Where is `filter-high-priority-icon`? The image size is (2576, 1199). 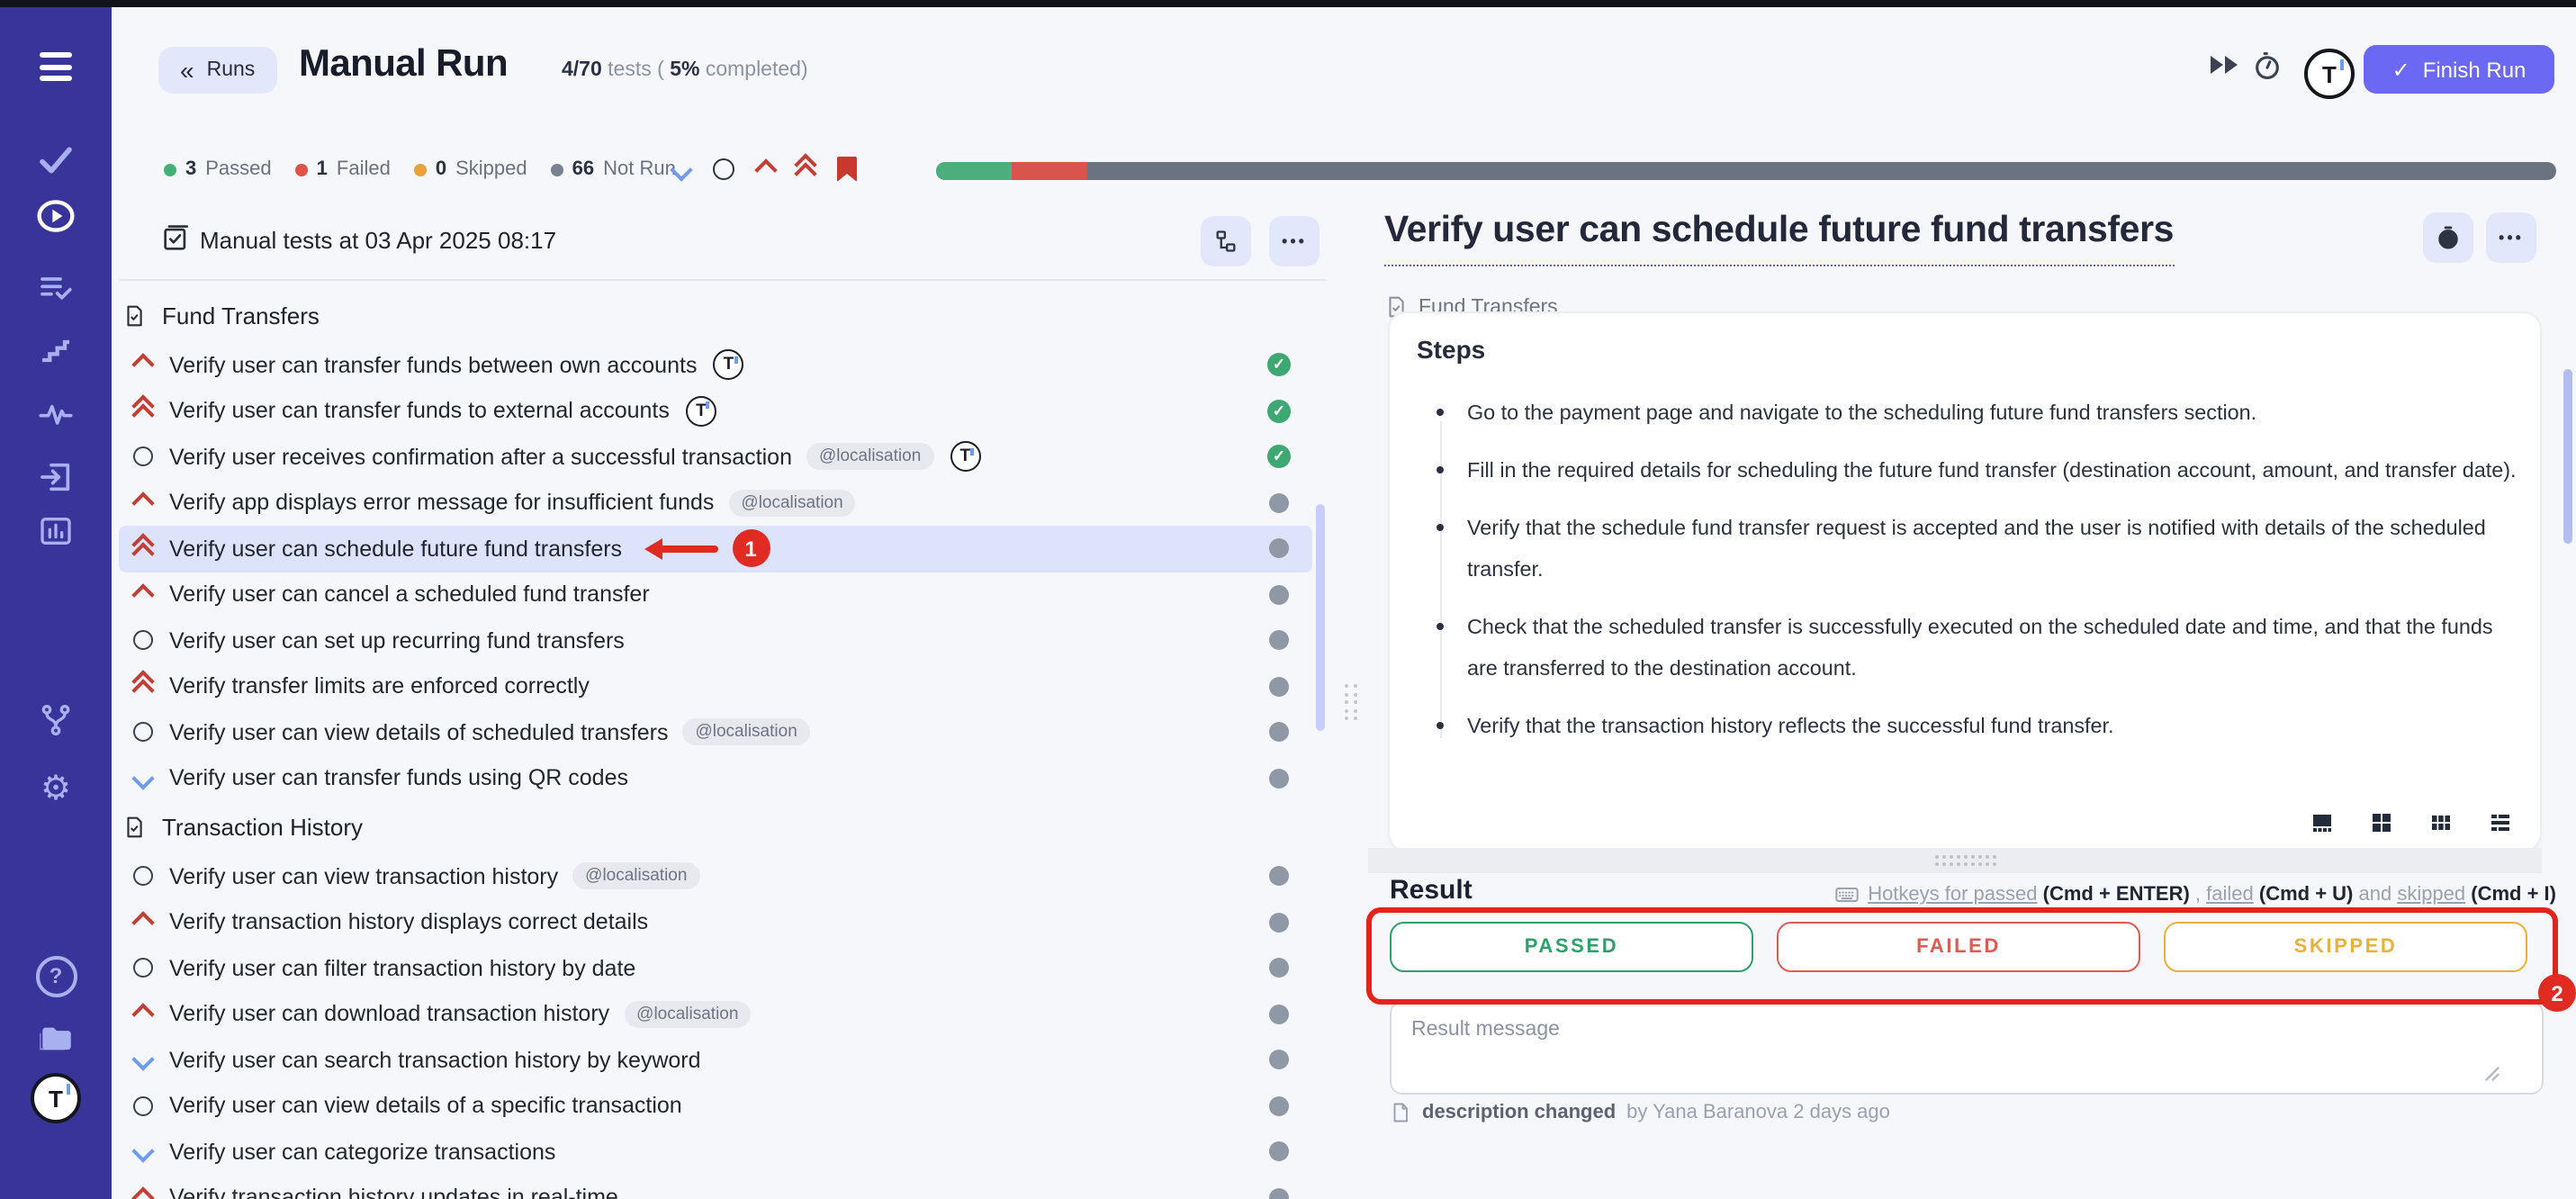 filter-high-priority-icon is located at coordinates (766, 169).